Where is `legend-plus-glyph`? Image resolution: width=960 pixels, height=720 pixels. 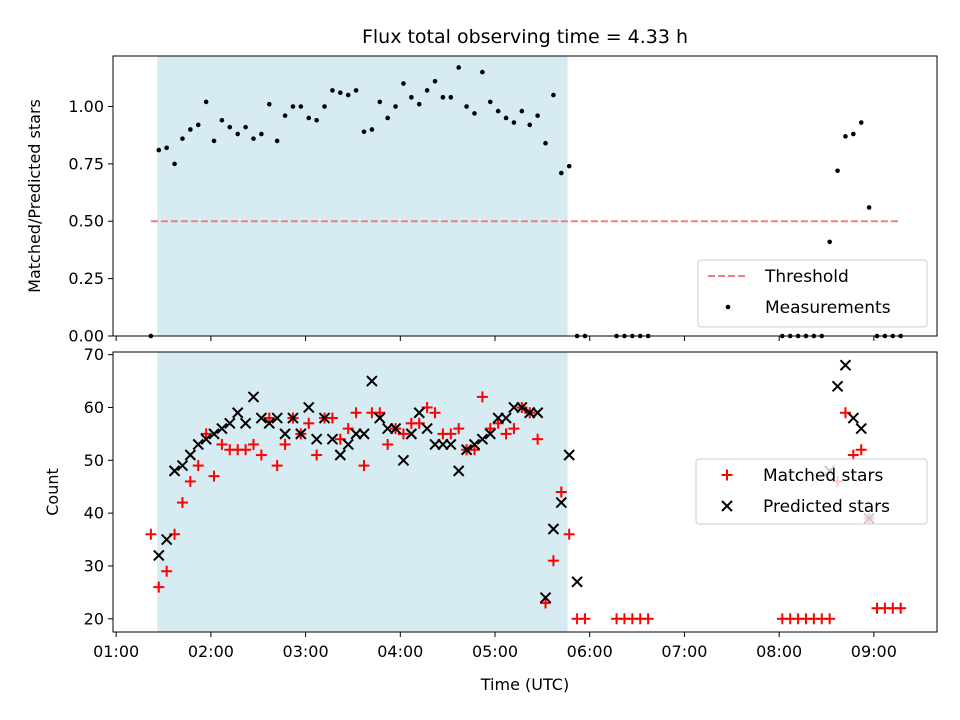
legend-plus-glyph is located at coordinates (727, 475).